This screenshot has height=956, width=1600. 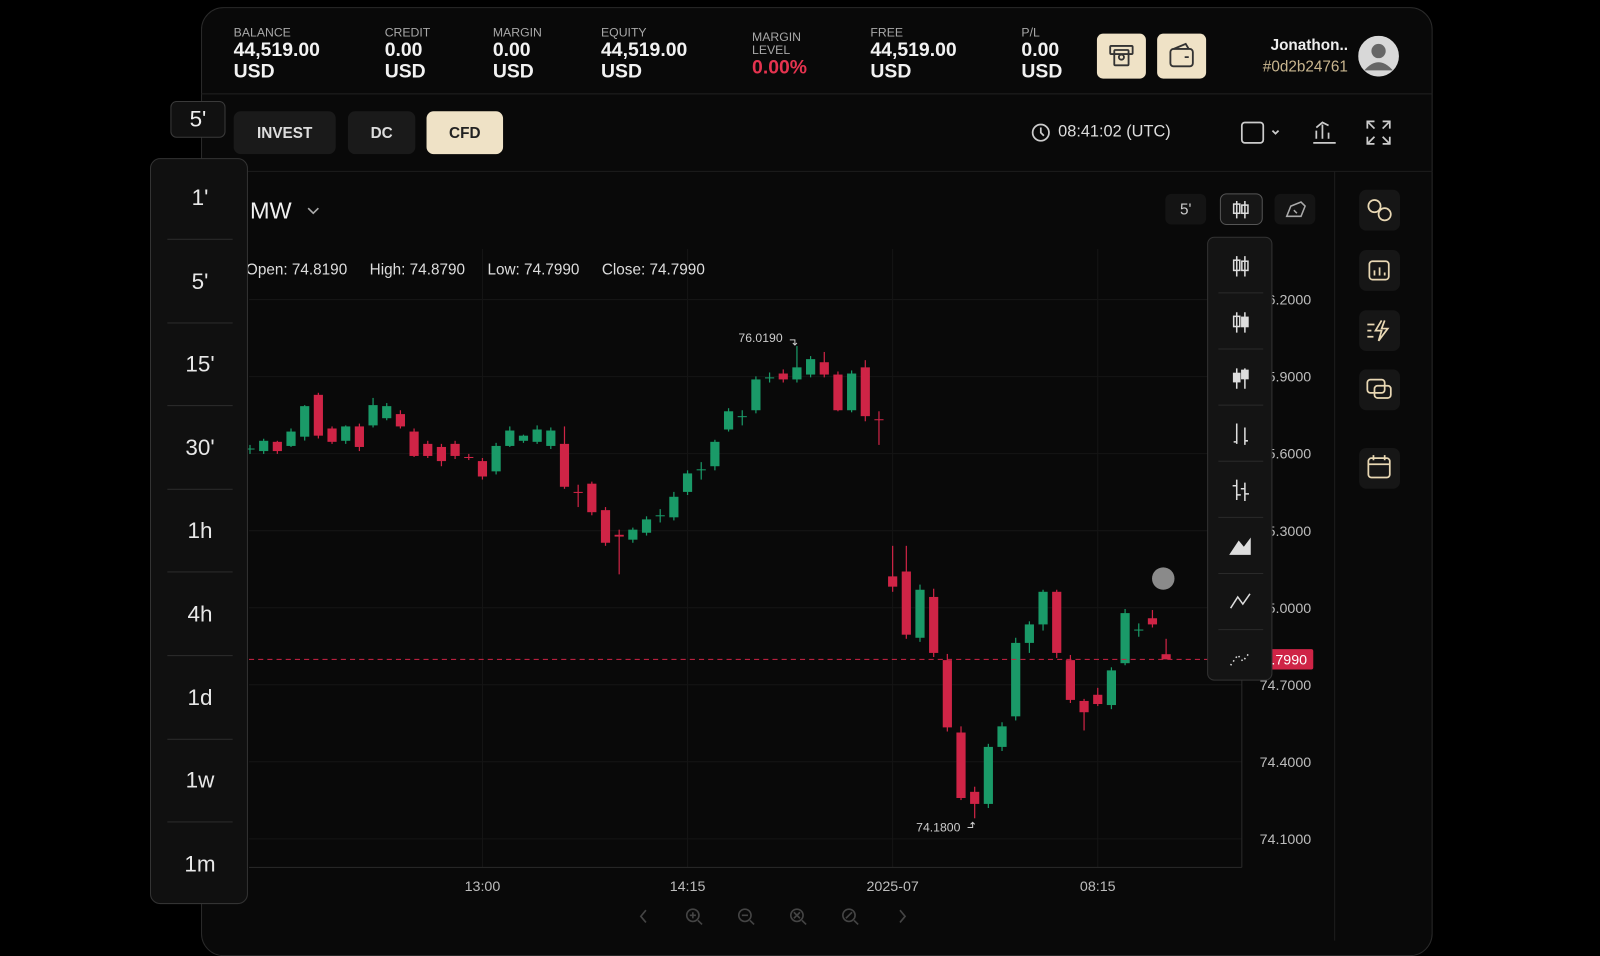 I want to click on chart-type-icon, so click(x=1240, y=210).